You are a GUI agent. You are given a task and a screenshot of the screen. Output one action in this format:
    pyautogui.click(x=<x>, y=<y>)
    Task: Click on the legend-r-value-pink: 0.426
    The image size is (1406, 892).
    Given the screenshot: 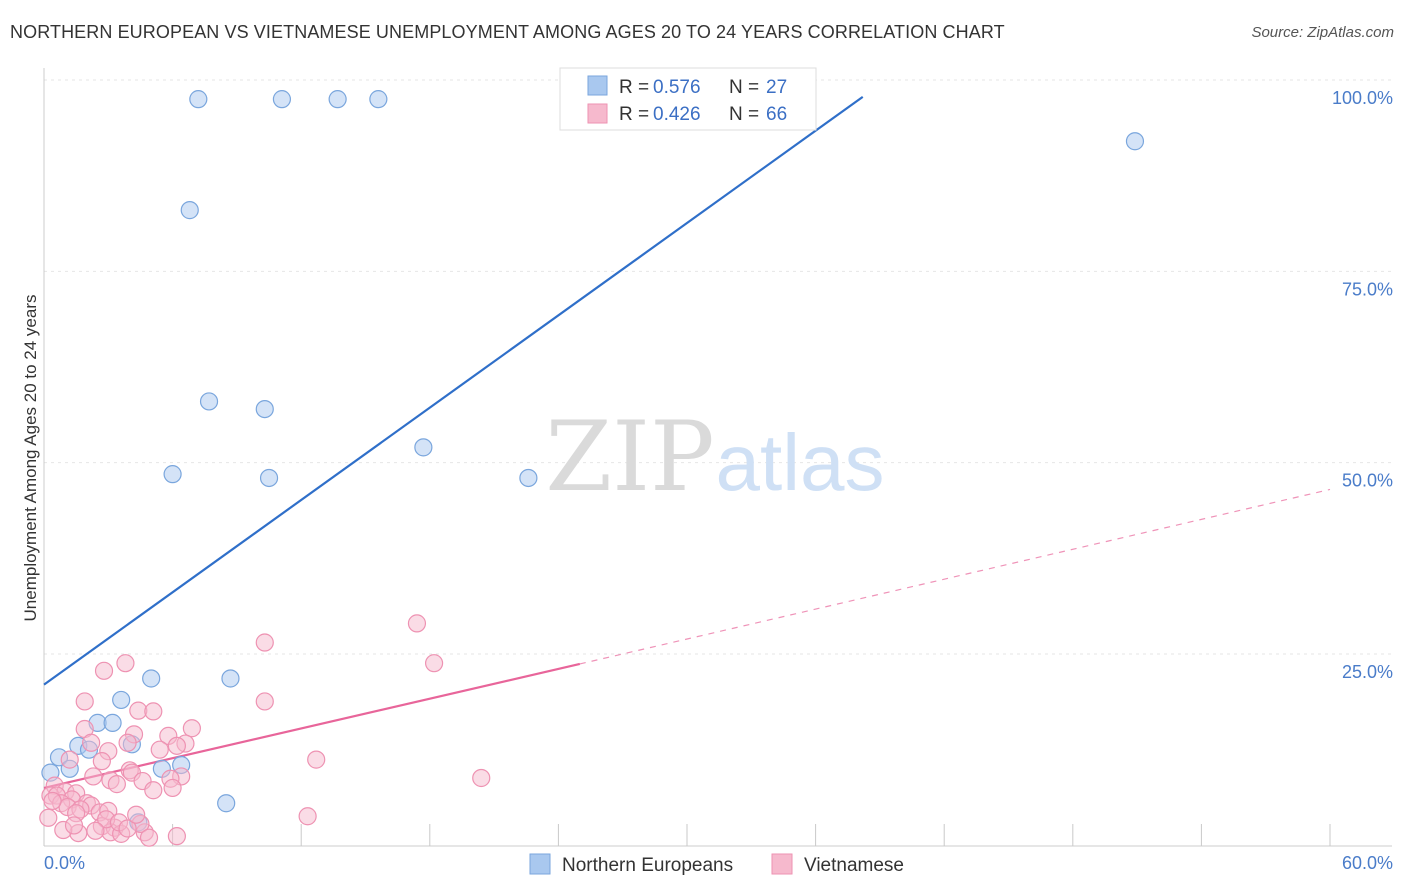 What is the action you would take?
    pyautogui.click(x=677, y=114)
    